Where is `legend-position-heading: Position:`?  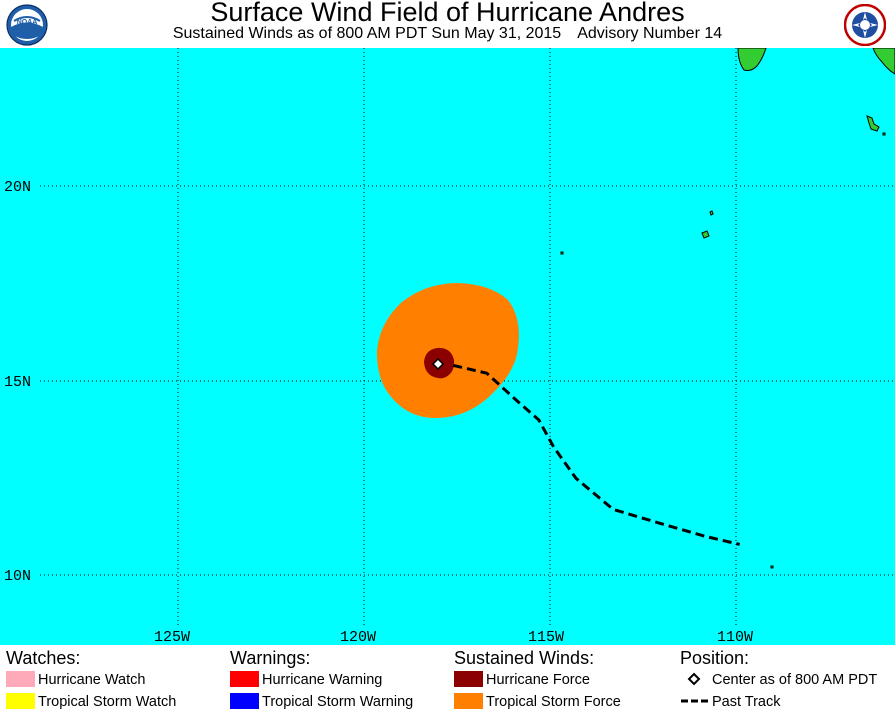 legend-position-heading: Position: is located at coordinates (715, 658).